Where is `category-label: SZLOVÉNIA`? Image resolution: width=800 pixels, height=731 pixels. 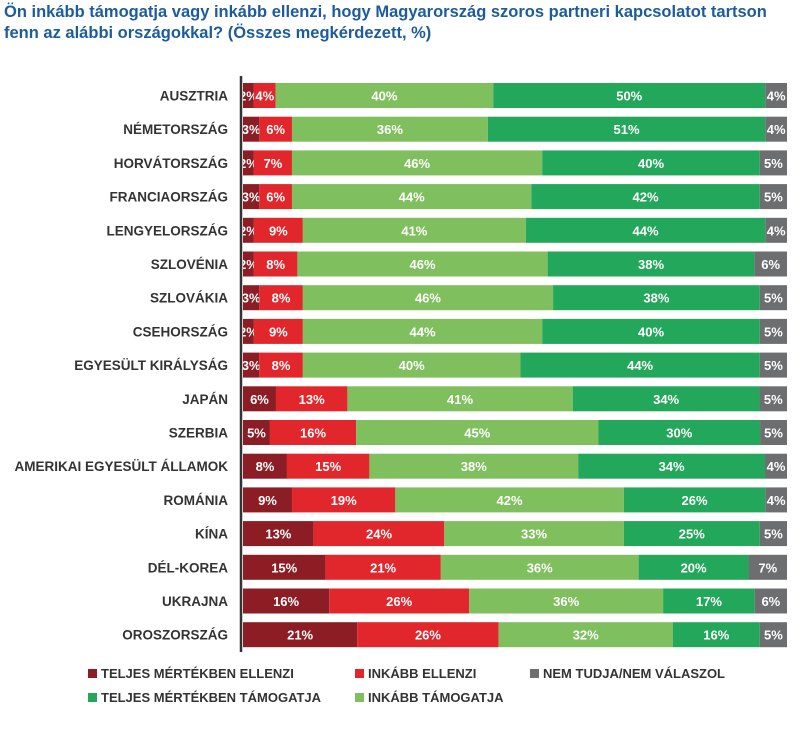
category-label: SZLOVÉNIA is located at coordinates (190, 264).